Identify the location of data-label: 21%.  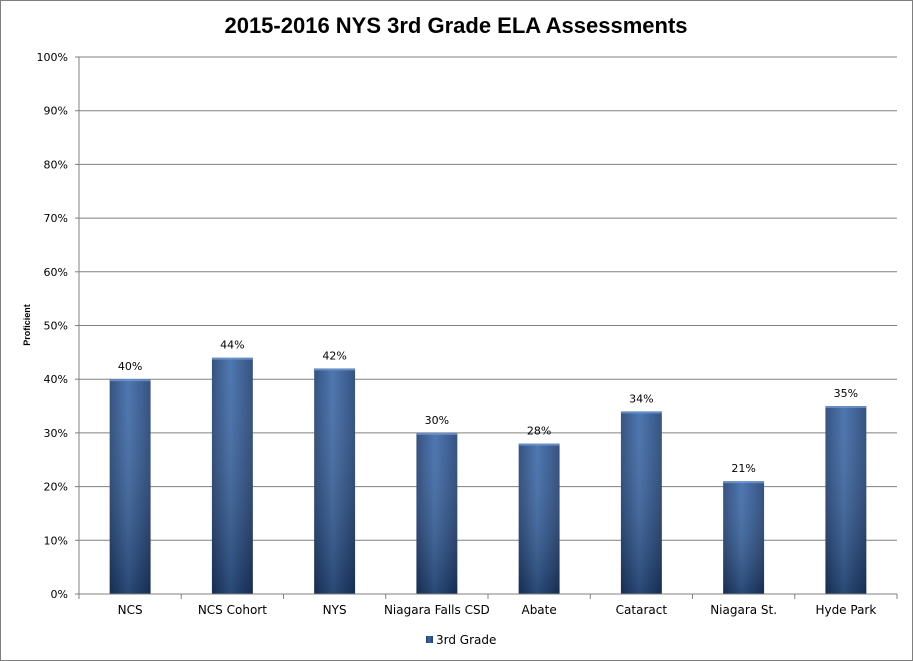
(743, 468).